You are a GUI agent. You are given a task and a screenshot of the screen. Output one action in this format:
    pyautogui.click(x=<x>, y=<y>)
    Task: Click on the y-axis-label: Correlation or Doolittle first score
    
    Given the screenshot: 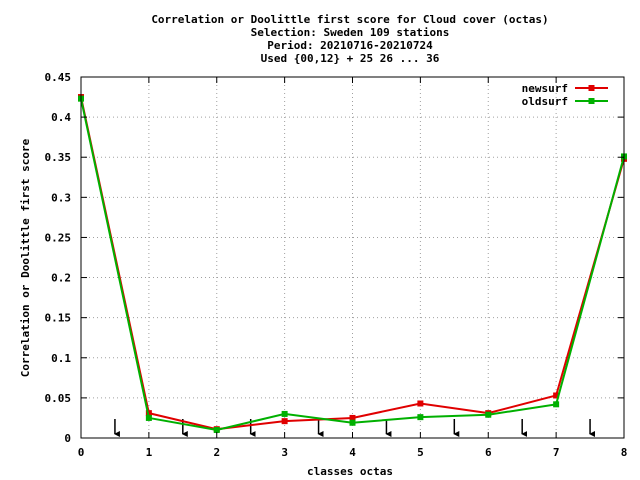 What is the action you would take?
    pyautogui.click(x=25, y=257)
    